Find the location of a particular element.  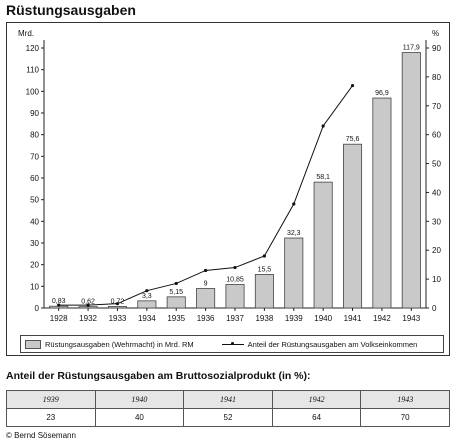

x-tick-label: 1940 is located at coordinates (323, 318).